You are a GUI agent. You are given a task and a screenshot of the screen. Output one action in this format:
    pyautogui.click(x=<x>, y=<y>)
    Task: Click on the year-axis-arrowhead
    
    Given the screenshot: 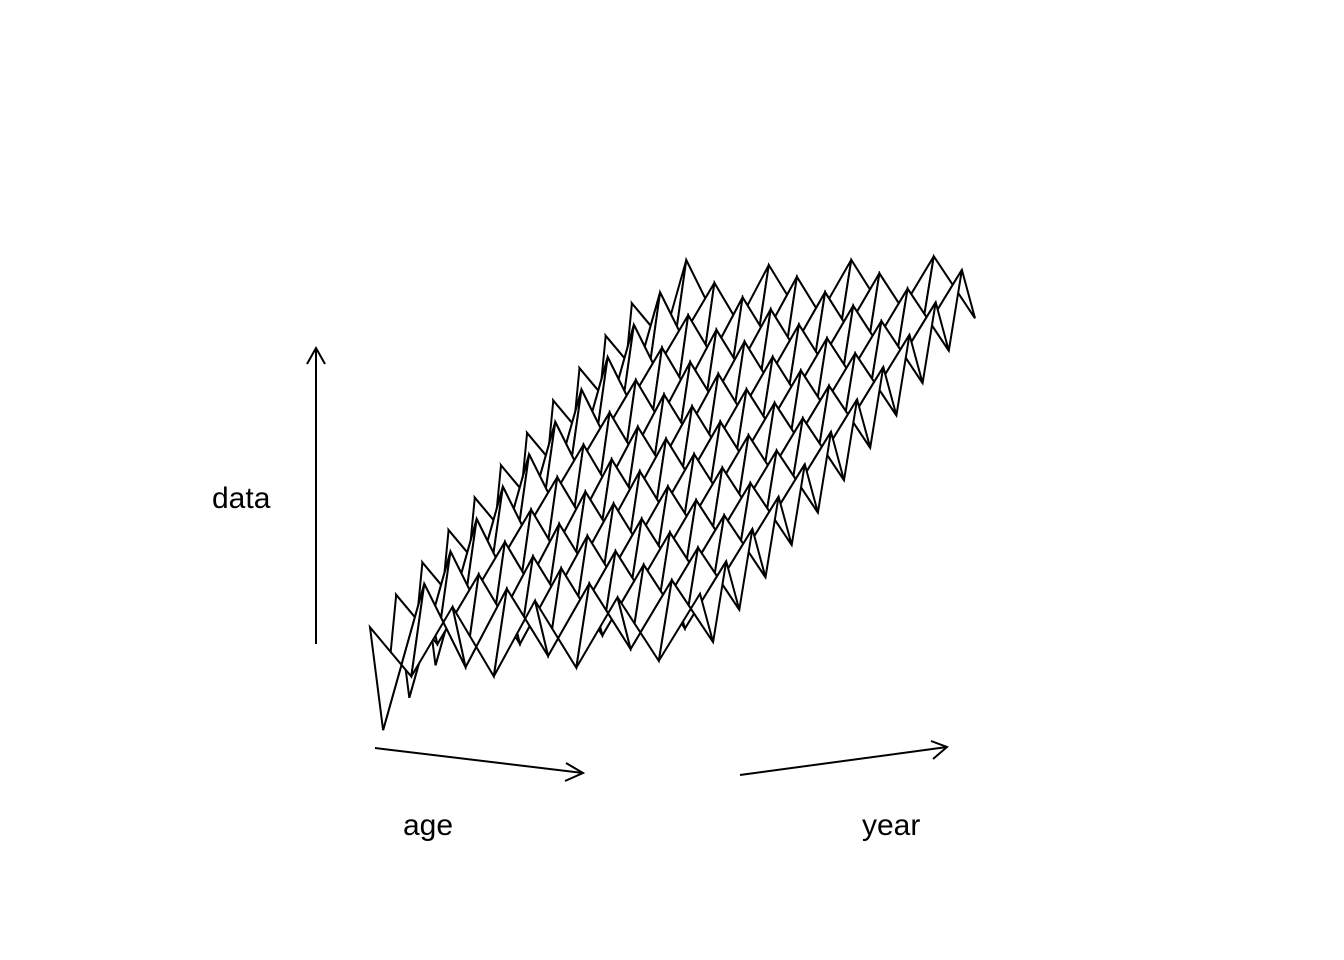 What is the action you would take?
    pyautogui.click(x=939, y=750)
    